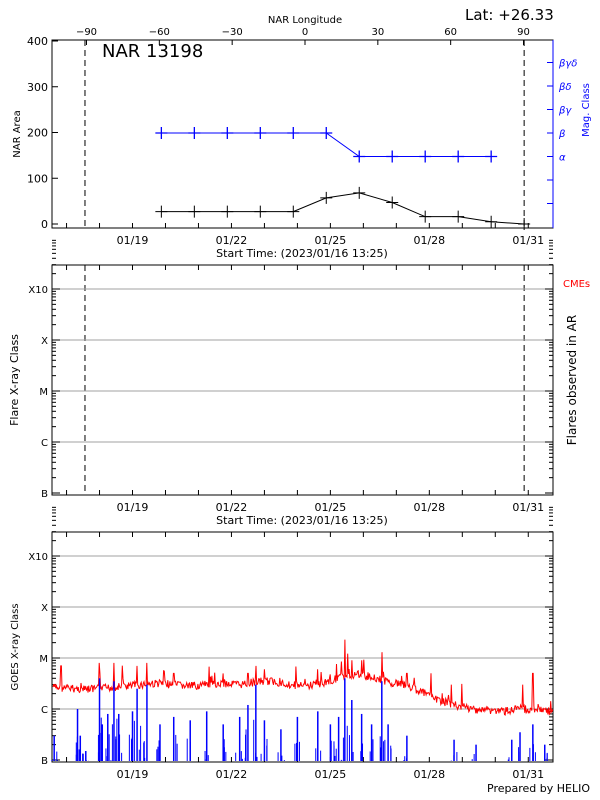  I want to click on footer-credit: Prepared by HELIO, so click(538, 788).